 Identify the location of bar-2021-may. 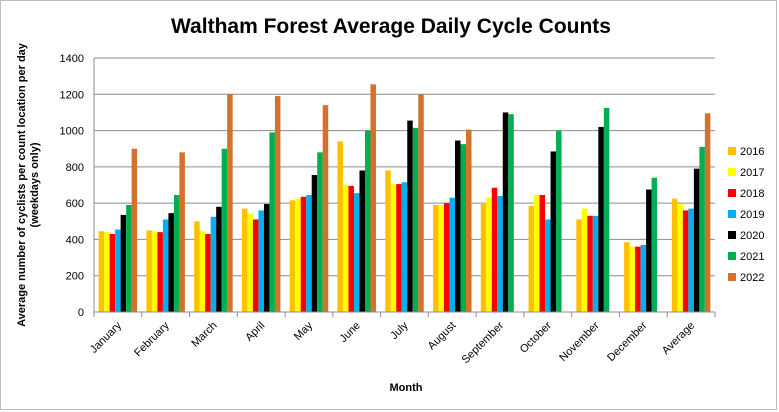
(320, 232).